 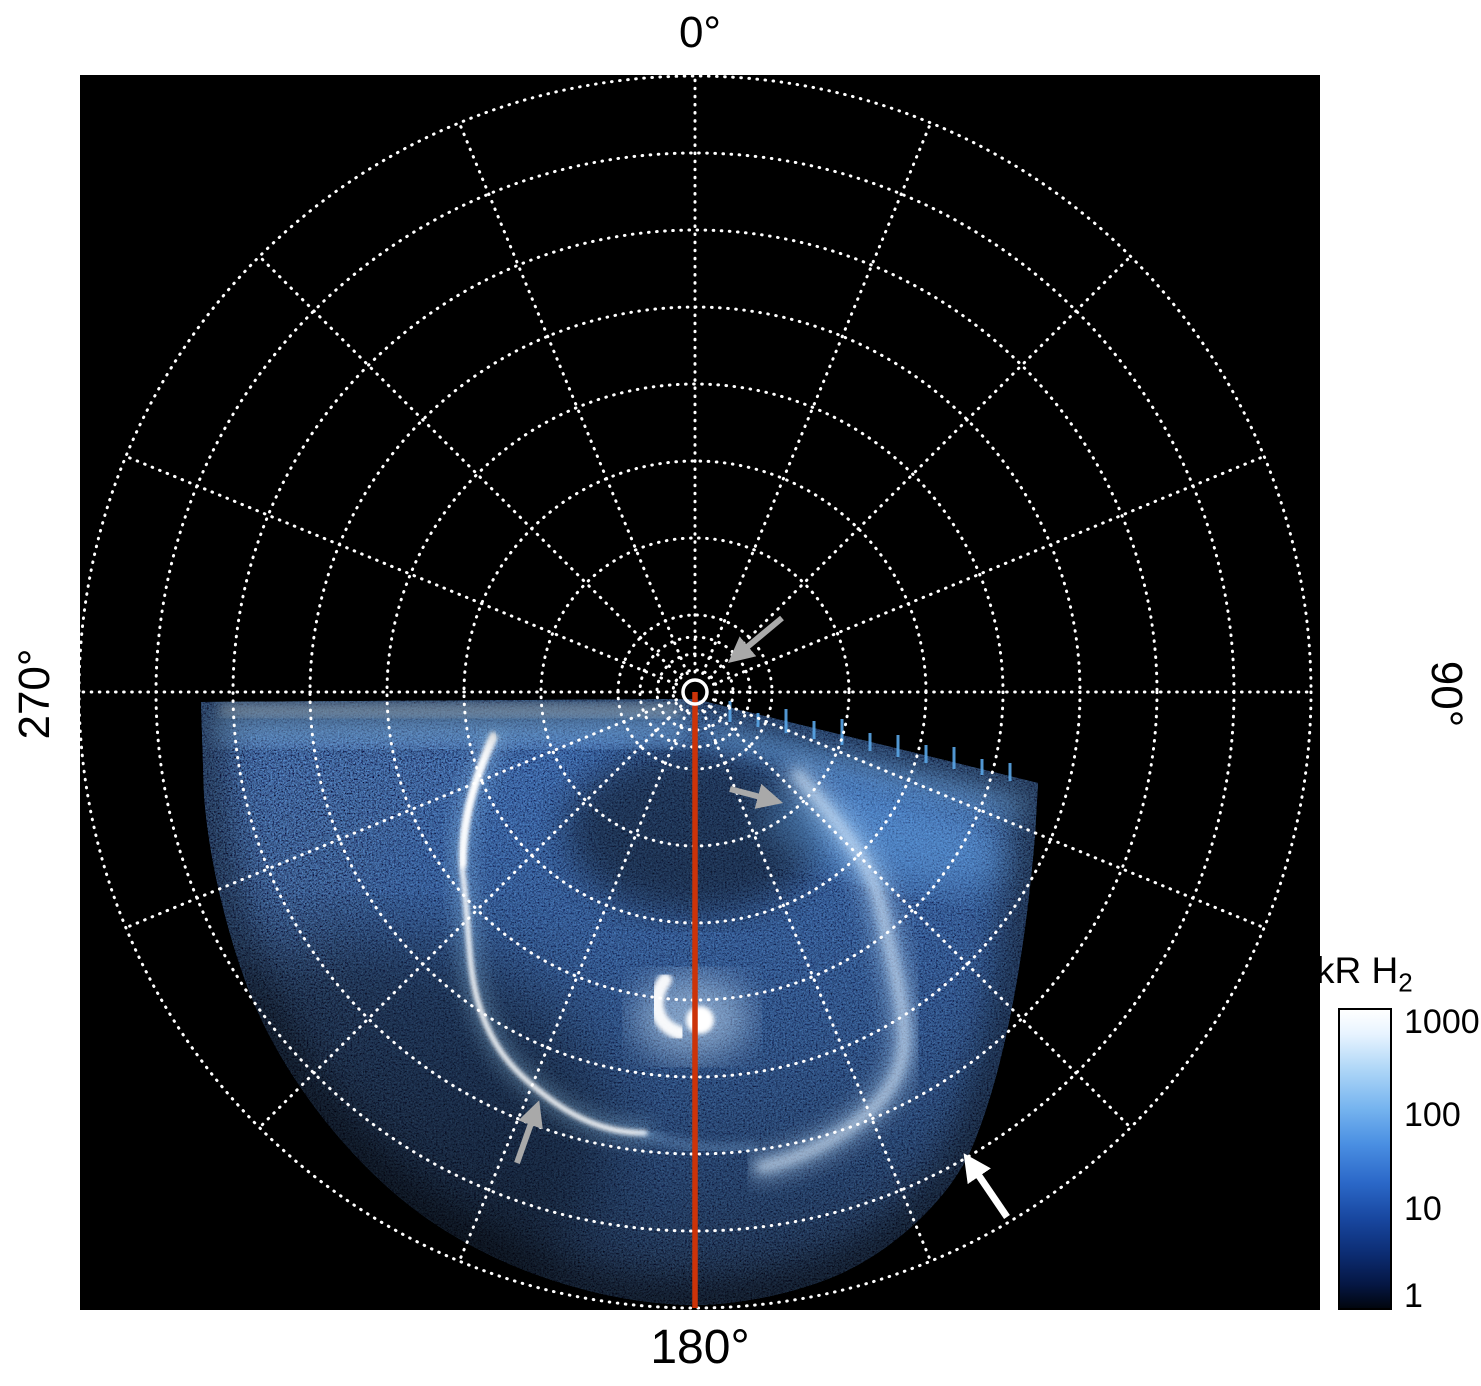 What do you see at coordinates (1405, 982) in the screenshot?
I see `colorbar-title-subscript: 2` at bounding box center [1405, 982].